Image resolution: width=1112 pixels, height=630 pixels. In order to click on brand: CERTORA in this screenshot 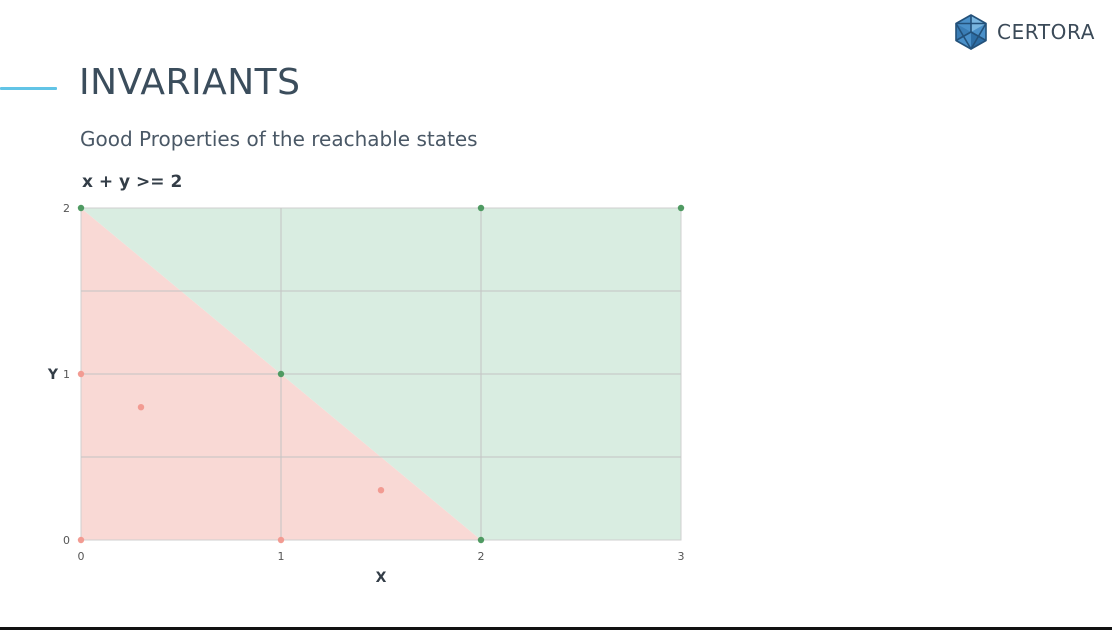, I will do `click(1024, 32)`.